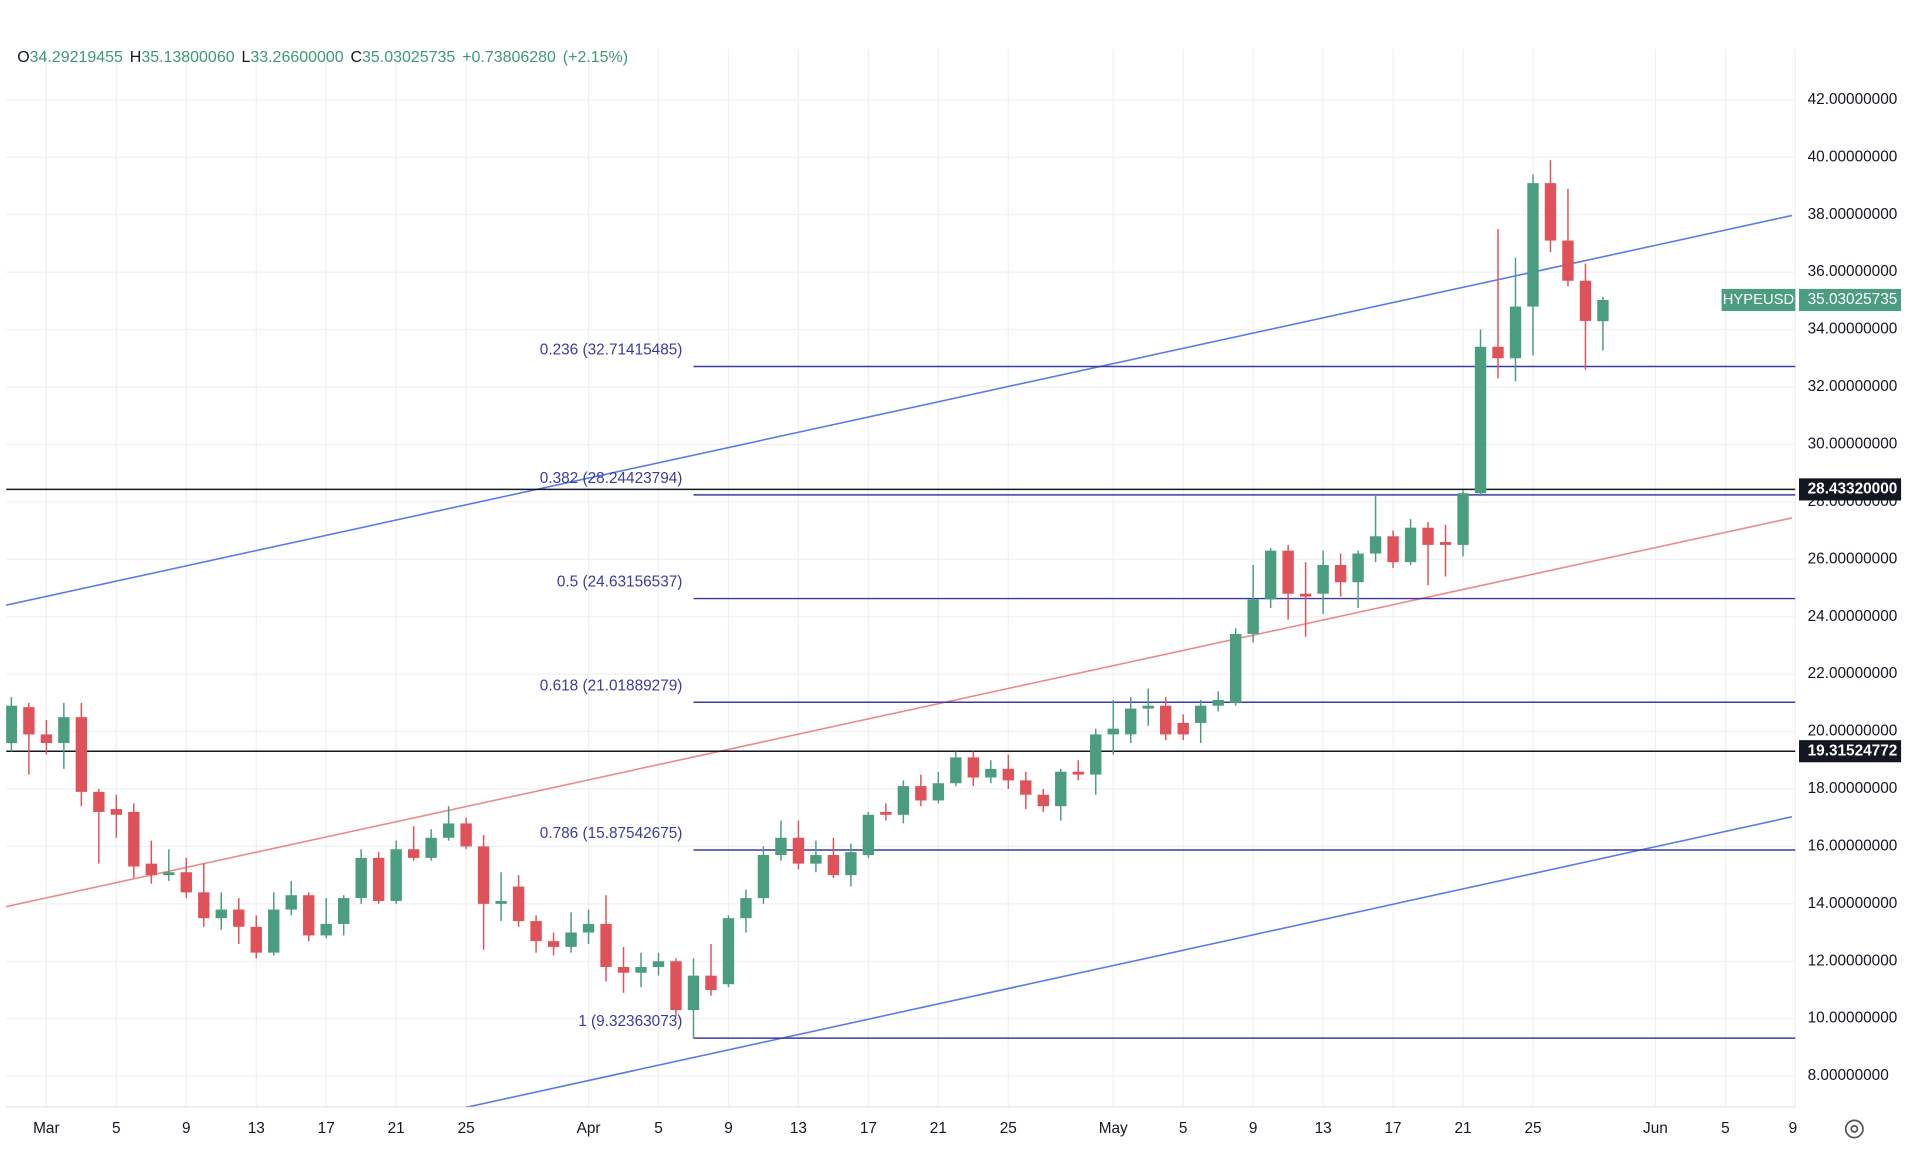 This screenshot has width=1906, height=1150. Describe the element at coordinates (589, 1128) in the screenshot. I see `x-tick-label: Apr` at that location.